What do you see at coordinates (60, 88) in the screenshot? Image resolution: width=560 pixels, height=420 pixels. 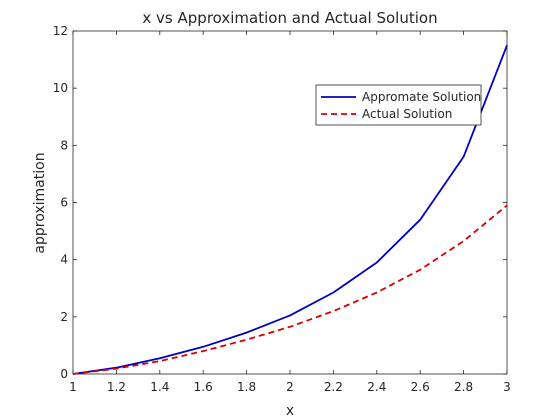 I see `y-tick-label: 10` at bounding box center [60, 88].